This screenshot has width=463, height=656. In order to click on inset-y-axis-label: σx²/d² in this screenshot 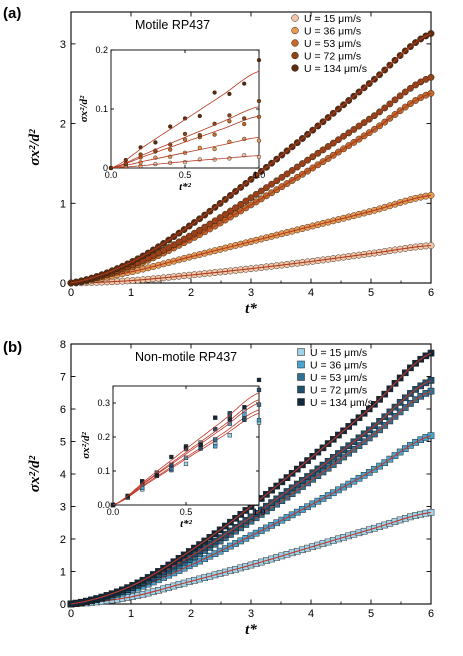, I will do `click(84, 108)`.